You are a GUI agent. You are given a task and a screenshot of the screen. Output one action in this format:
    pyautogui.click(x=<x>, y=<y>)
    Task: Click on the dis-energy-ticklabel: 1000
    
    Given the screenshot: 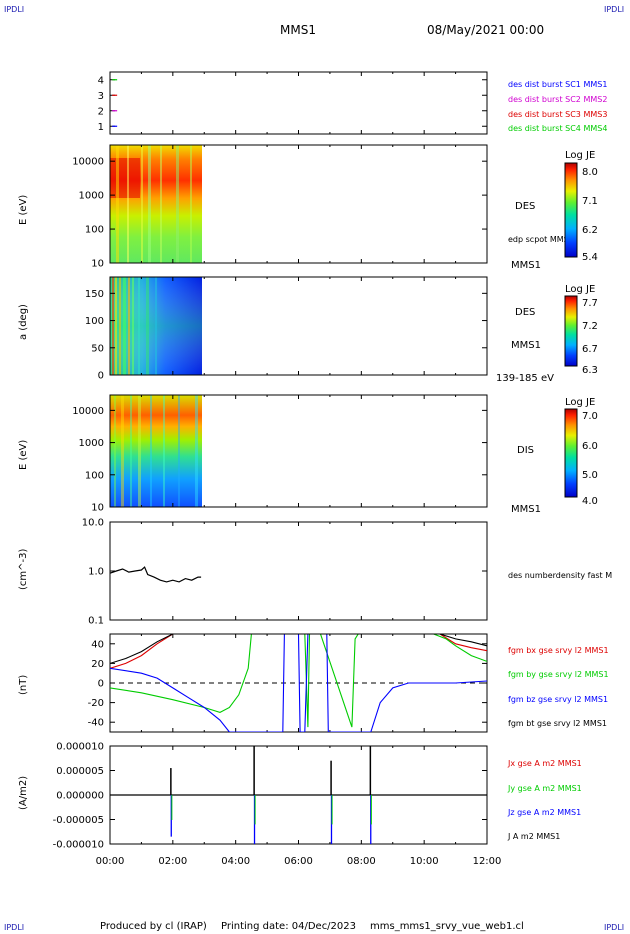 What is the action you would take?
    pyautogui.click(x=91, y=443)
    